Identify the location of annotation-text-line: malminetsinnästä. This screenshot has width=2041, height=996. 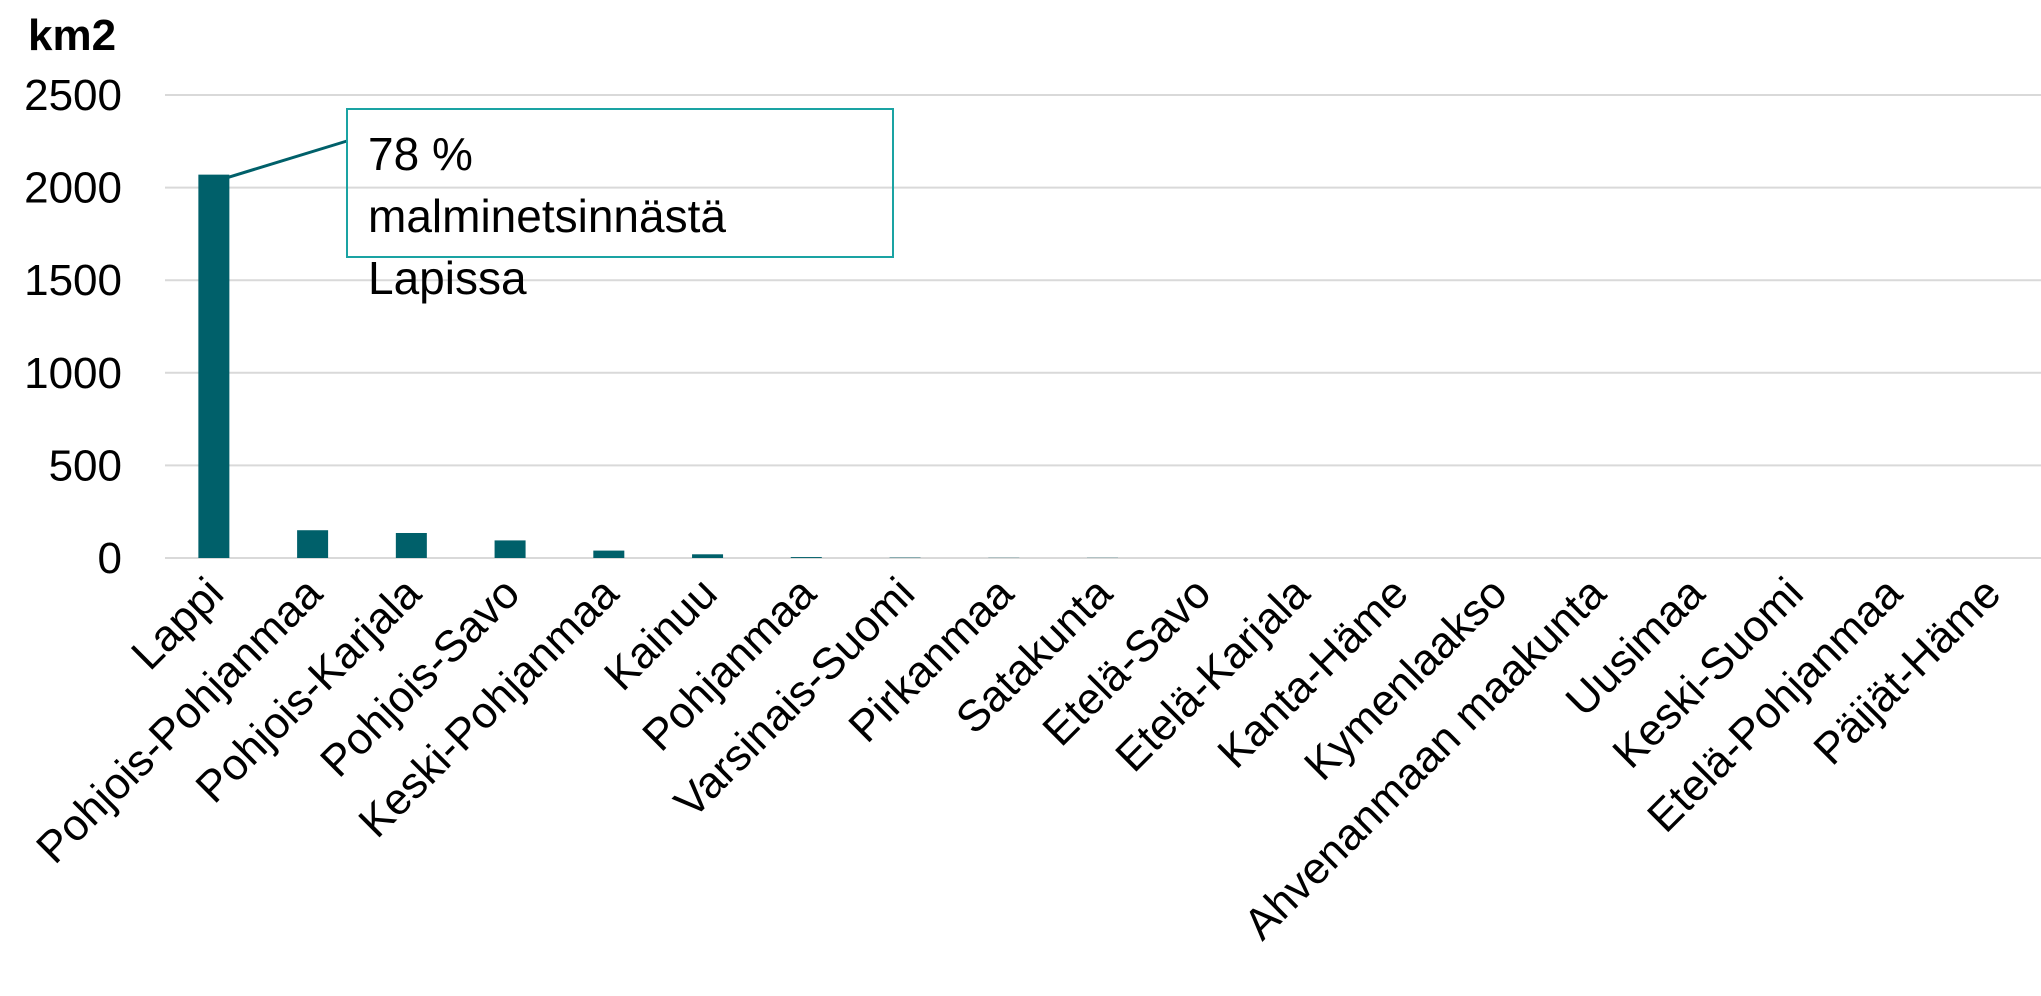
(547, 216).